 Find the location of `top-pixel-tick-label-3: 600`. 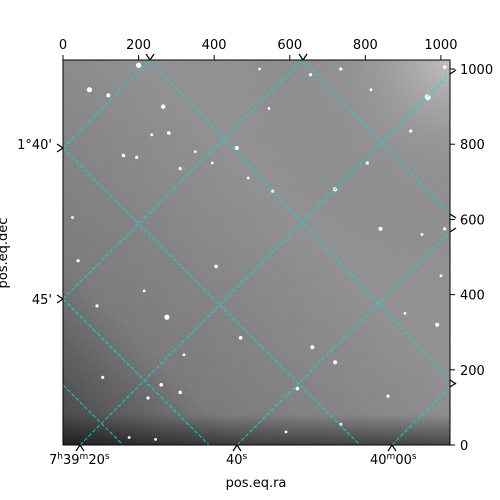

top-pixel-tick-label-3: 600 is located at coordinates (289, 45).